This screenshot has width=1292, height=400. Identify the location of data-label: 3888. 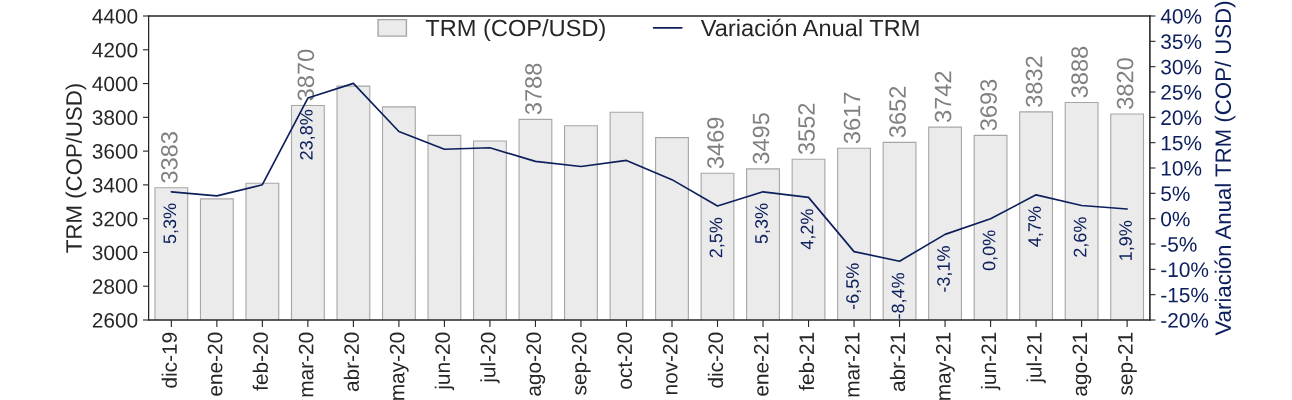
(1079, 72).